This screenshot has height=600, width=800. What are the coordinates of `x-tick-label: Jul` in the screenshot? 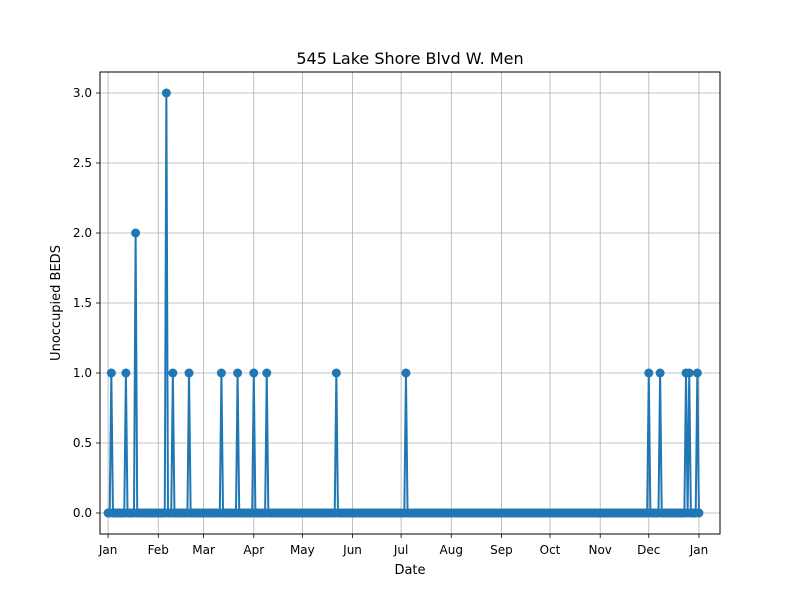 It's located at (400, 550).